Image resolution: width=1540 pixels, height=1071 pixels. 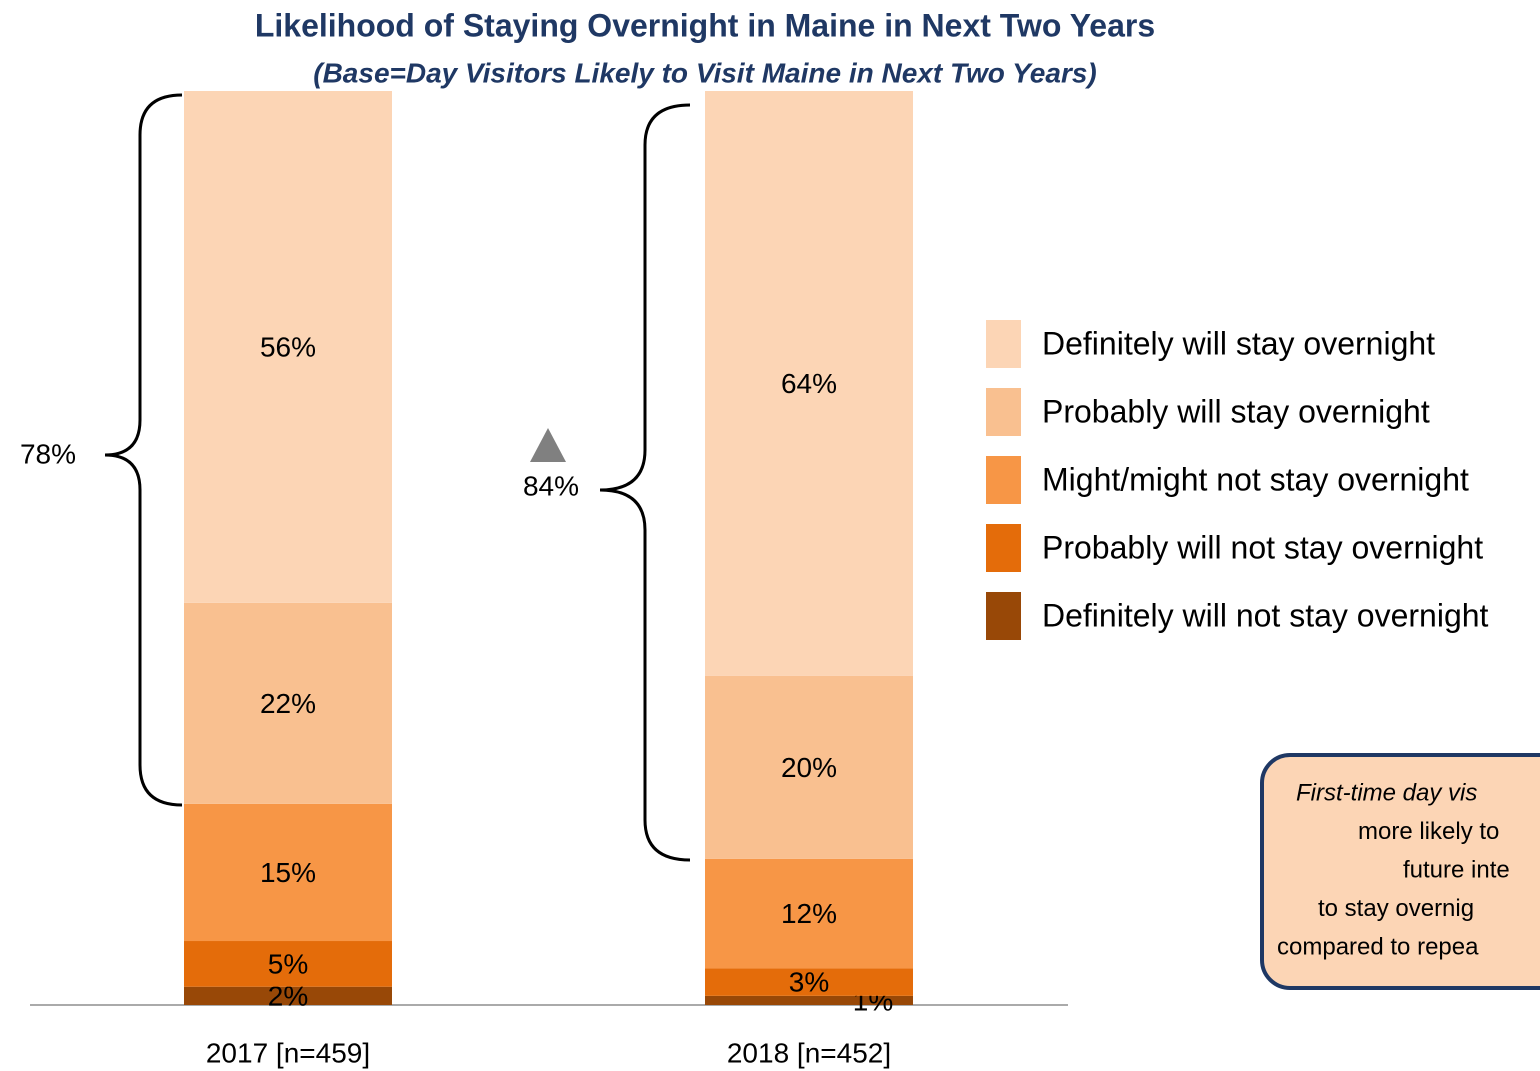 I want to click on legend-label: Definitely will not stay overnight, so click(x=1265, y=615).